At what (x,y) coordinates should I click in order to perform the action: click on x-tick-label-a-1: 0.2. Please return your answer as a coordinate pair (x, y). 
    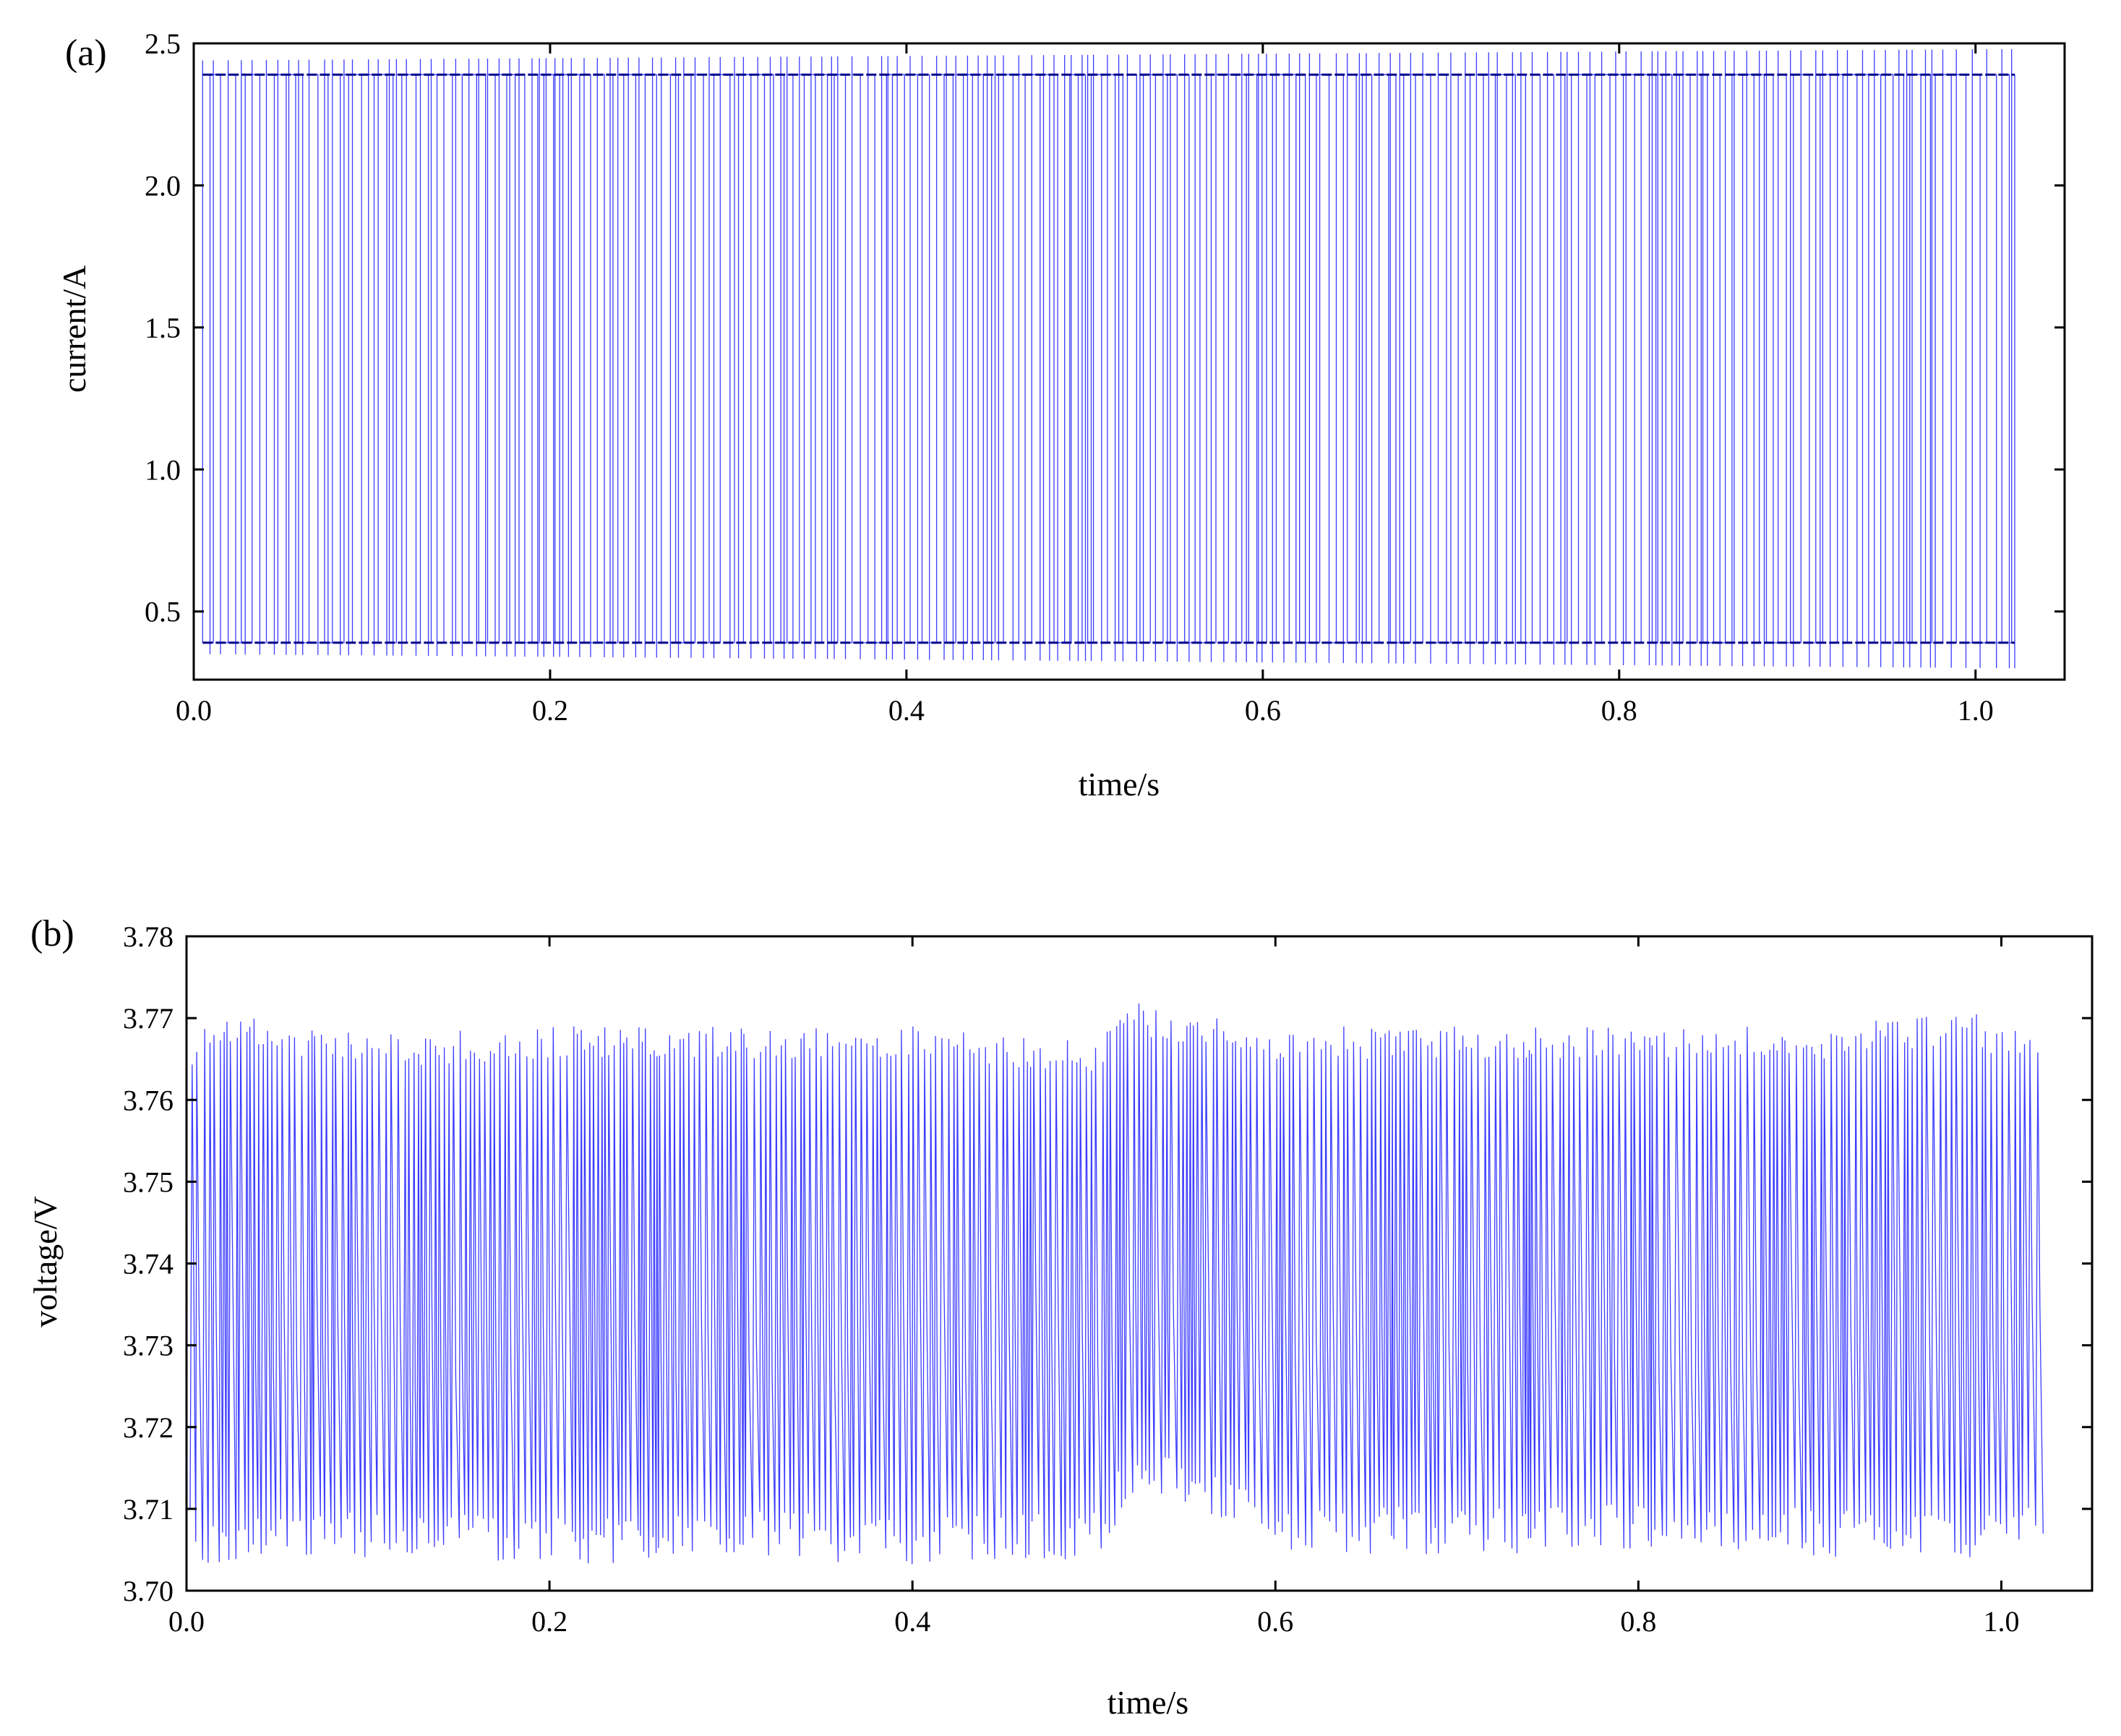
    Looking at the image, I should click on (550, 710).